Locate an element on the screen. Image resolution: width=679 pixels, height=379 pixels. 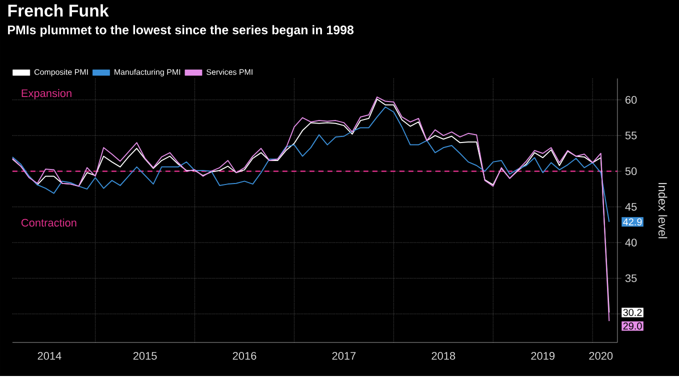
x-tick-label: 2016 is located at coordinates (244, 356).